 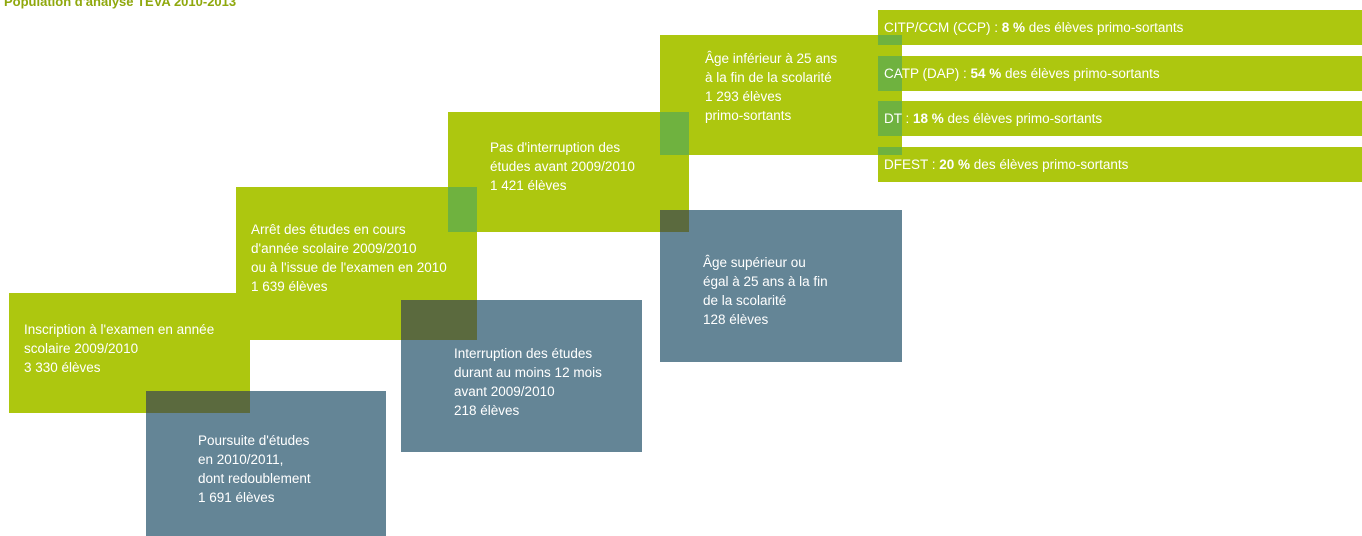 I want to click on box-text: dont redoublement, so click(x=254, y=478).